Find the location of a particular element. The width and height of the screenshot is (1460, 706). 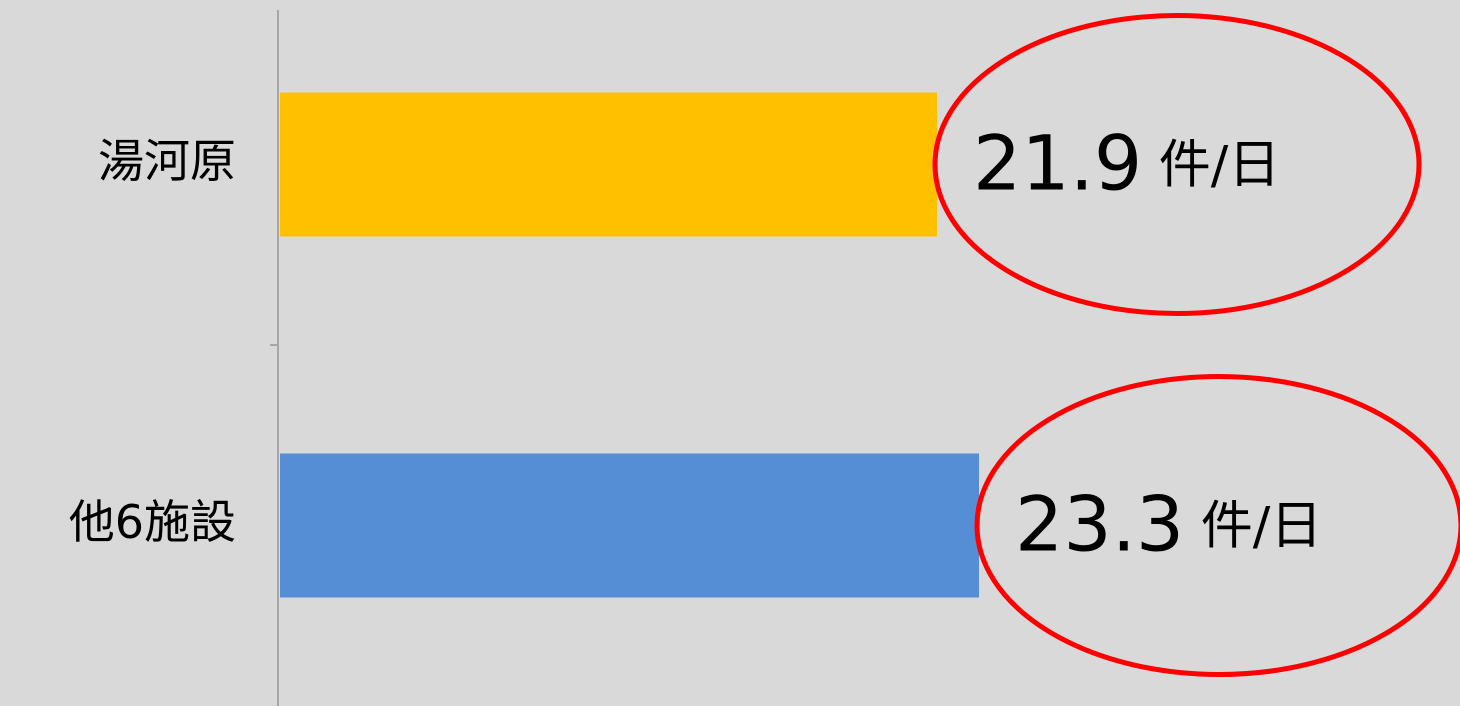

value-label: 23.3 件/日 is located at coordinates (1168, 523).